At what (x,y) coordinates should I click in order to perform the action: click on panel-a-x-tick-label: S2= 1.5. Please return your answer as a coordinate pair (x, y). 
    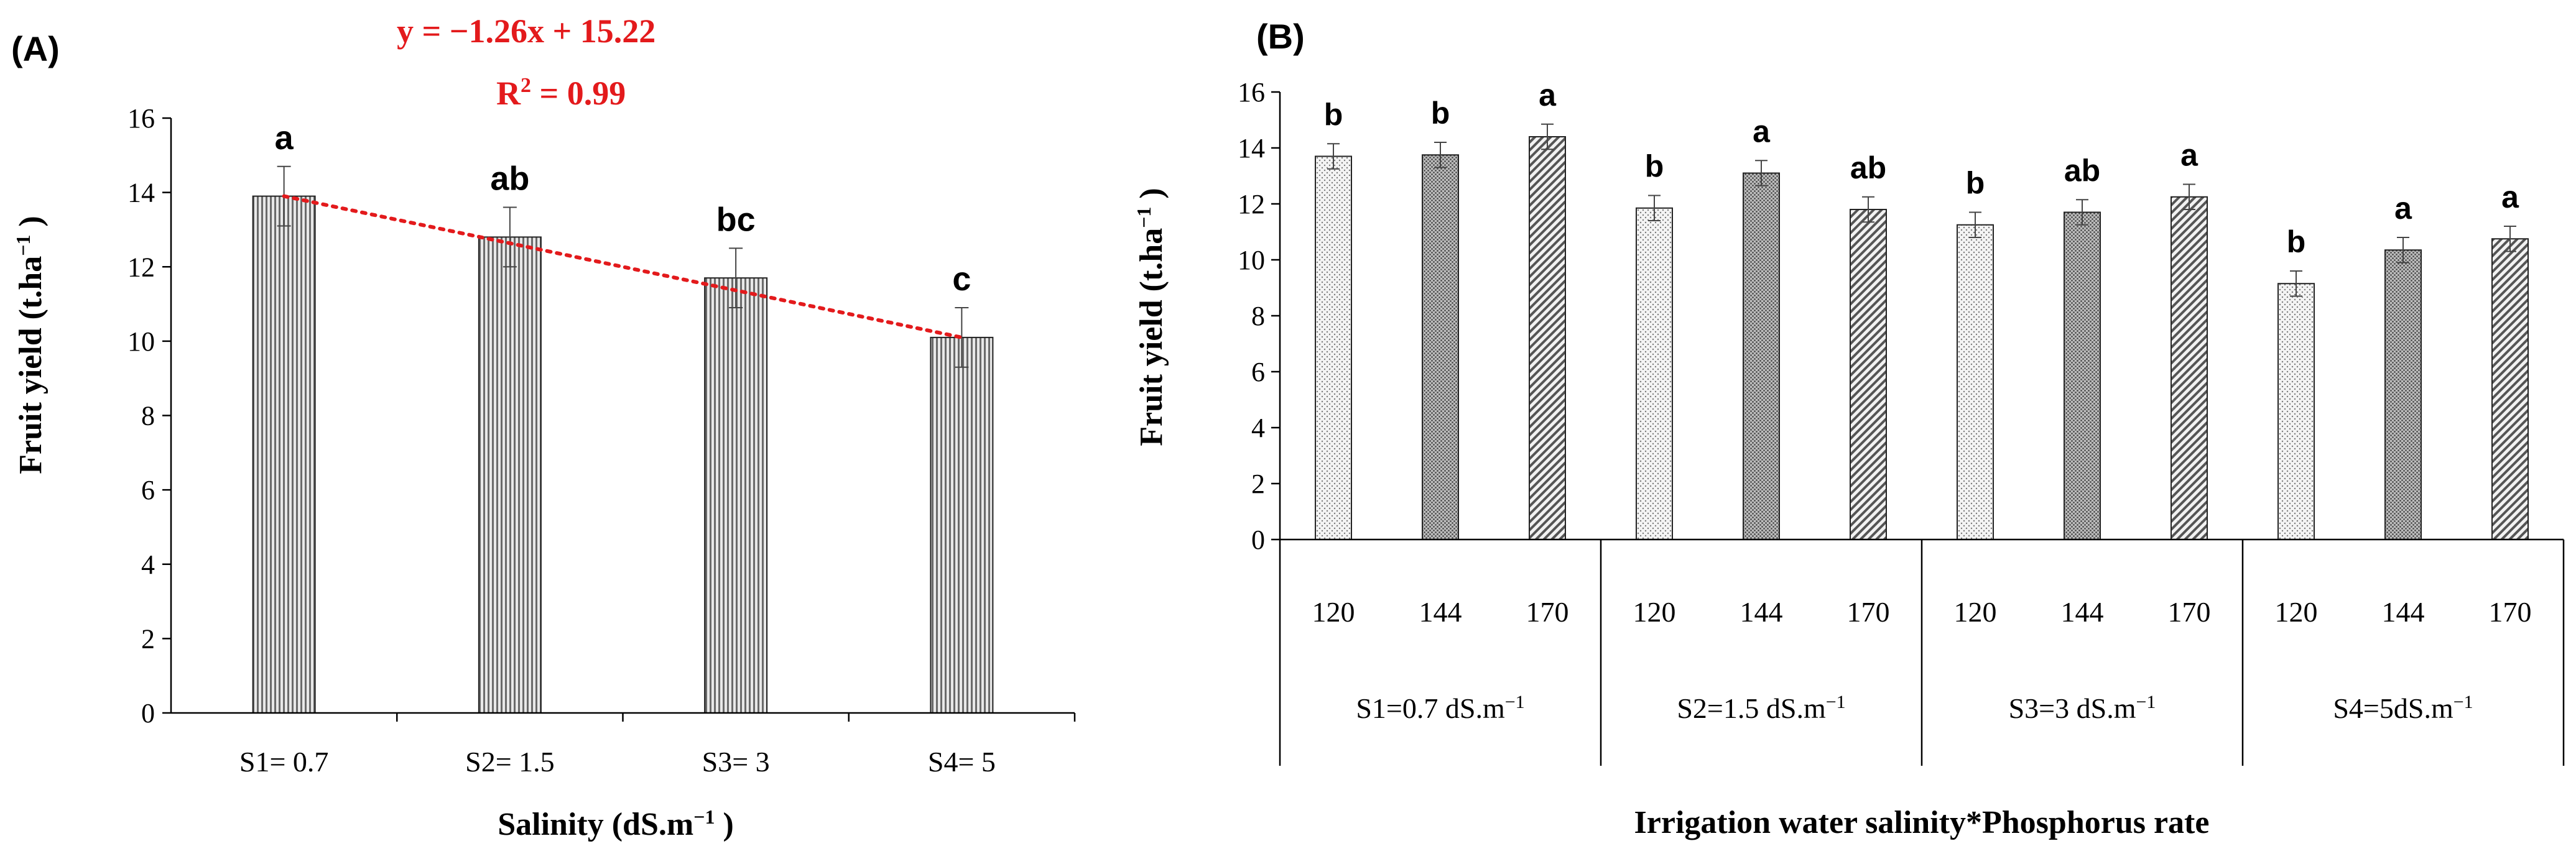
    Looking at the image, I should click on (510, 762).